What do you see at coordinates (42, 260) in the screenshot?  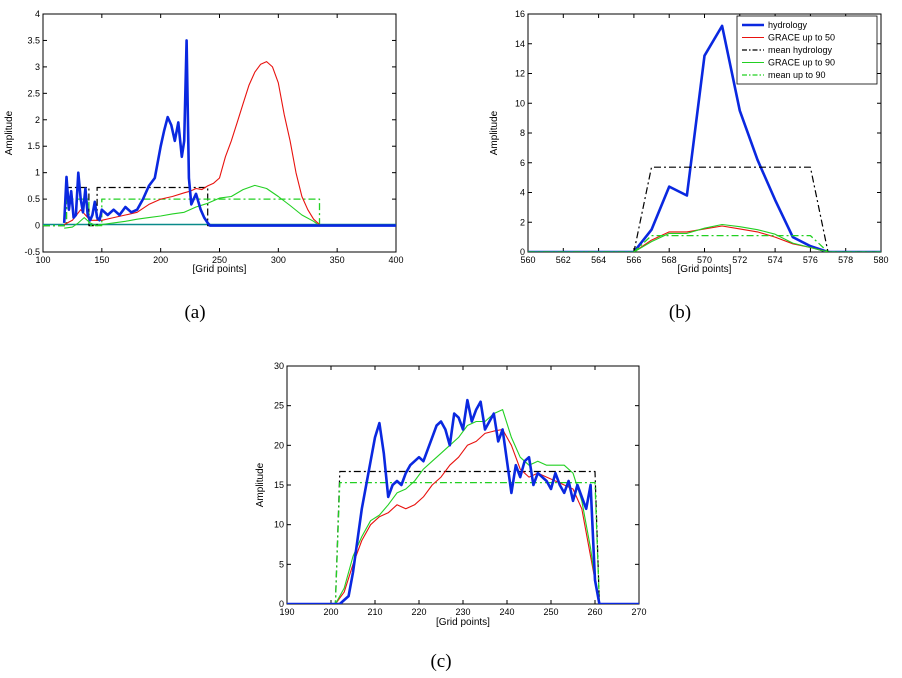 I see `x-tick-label: 100` at bounding box center [42, 260].